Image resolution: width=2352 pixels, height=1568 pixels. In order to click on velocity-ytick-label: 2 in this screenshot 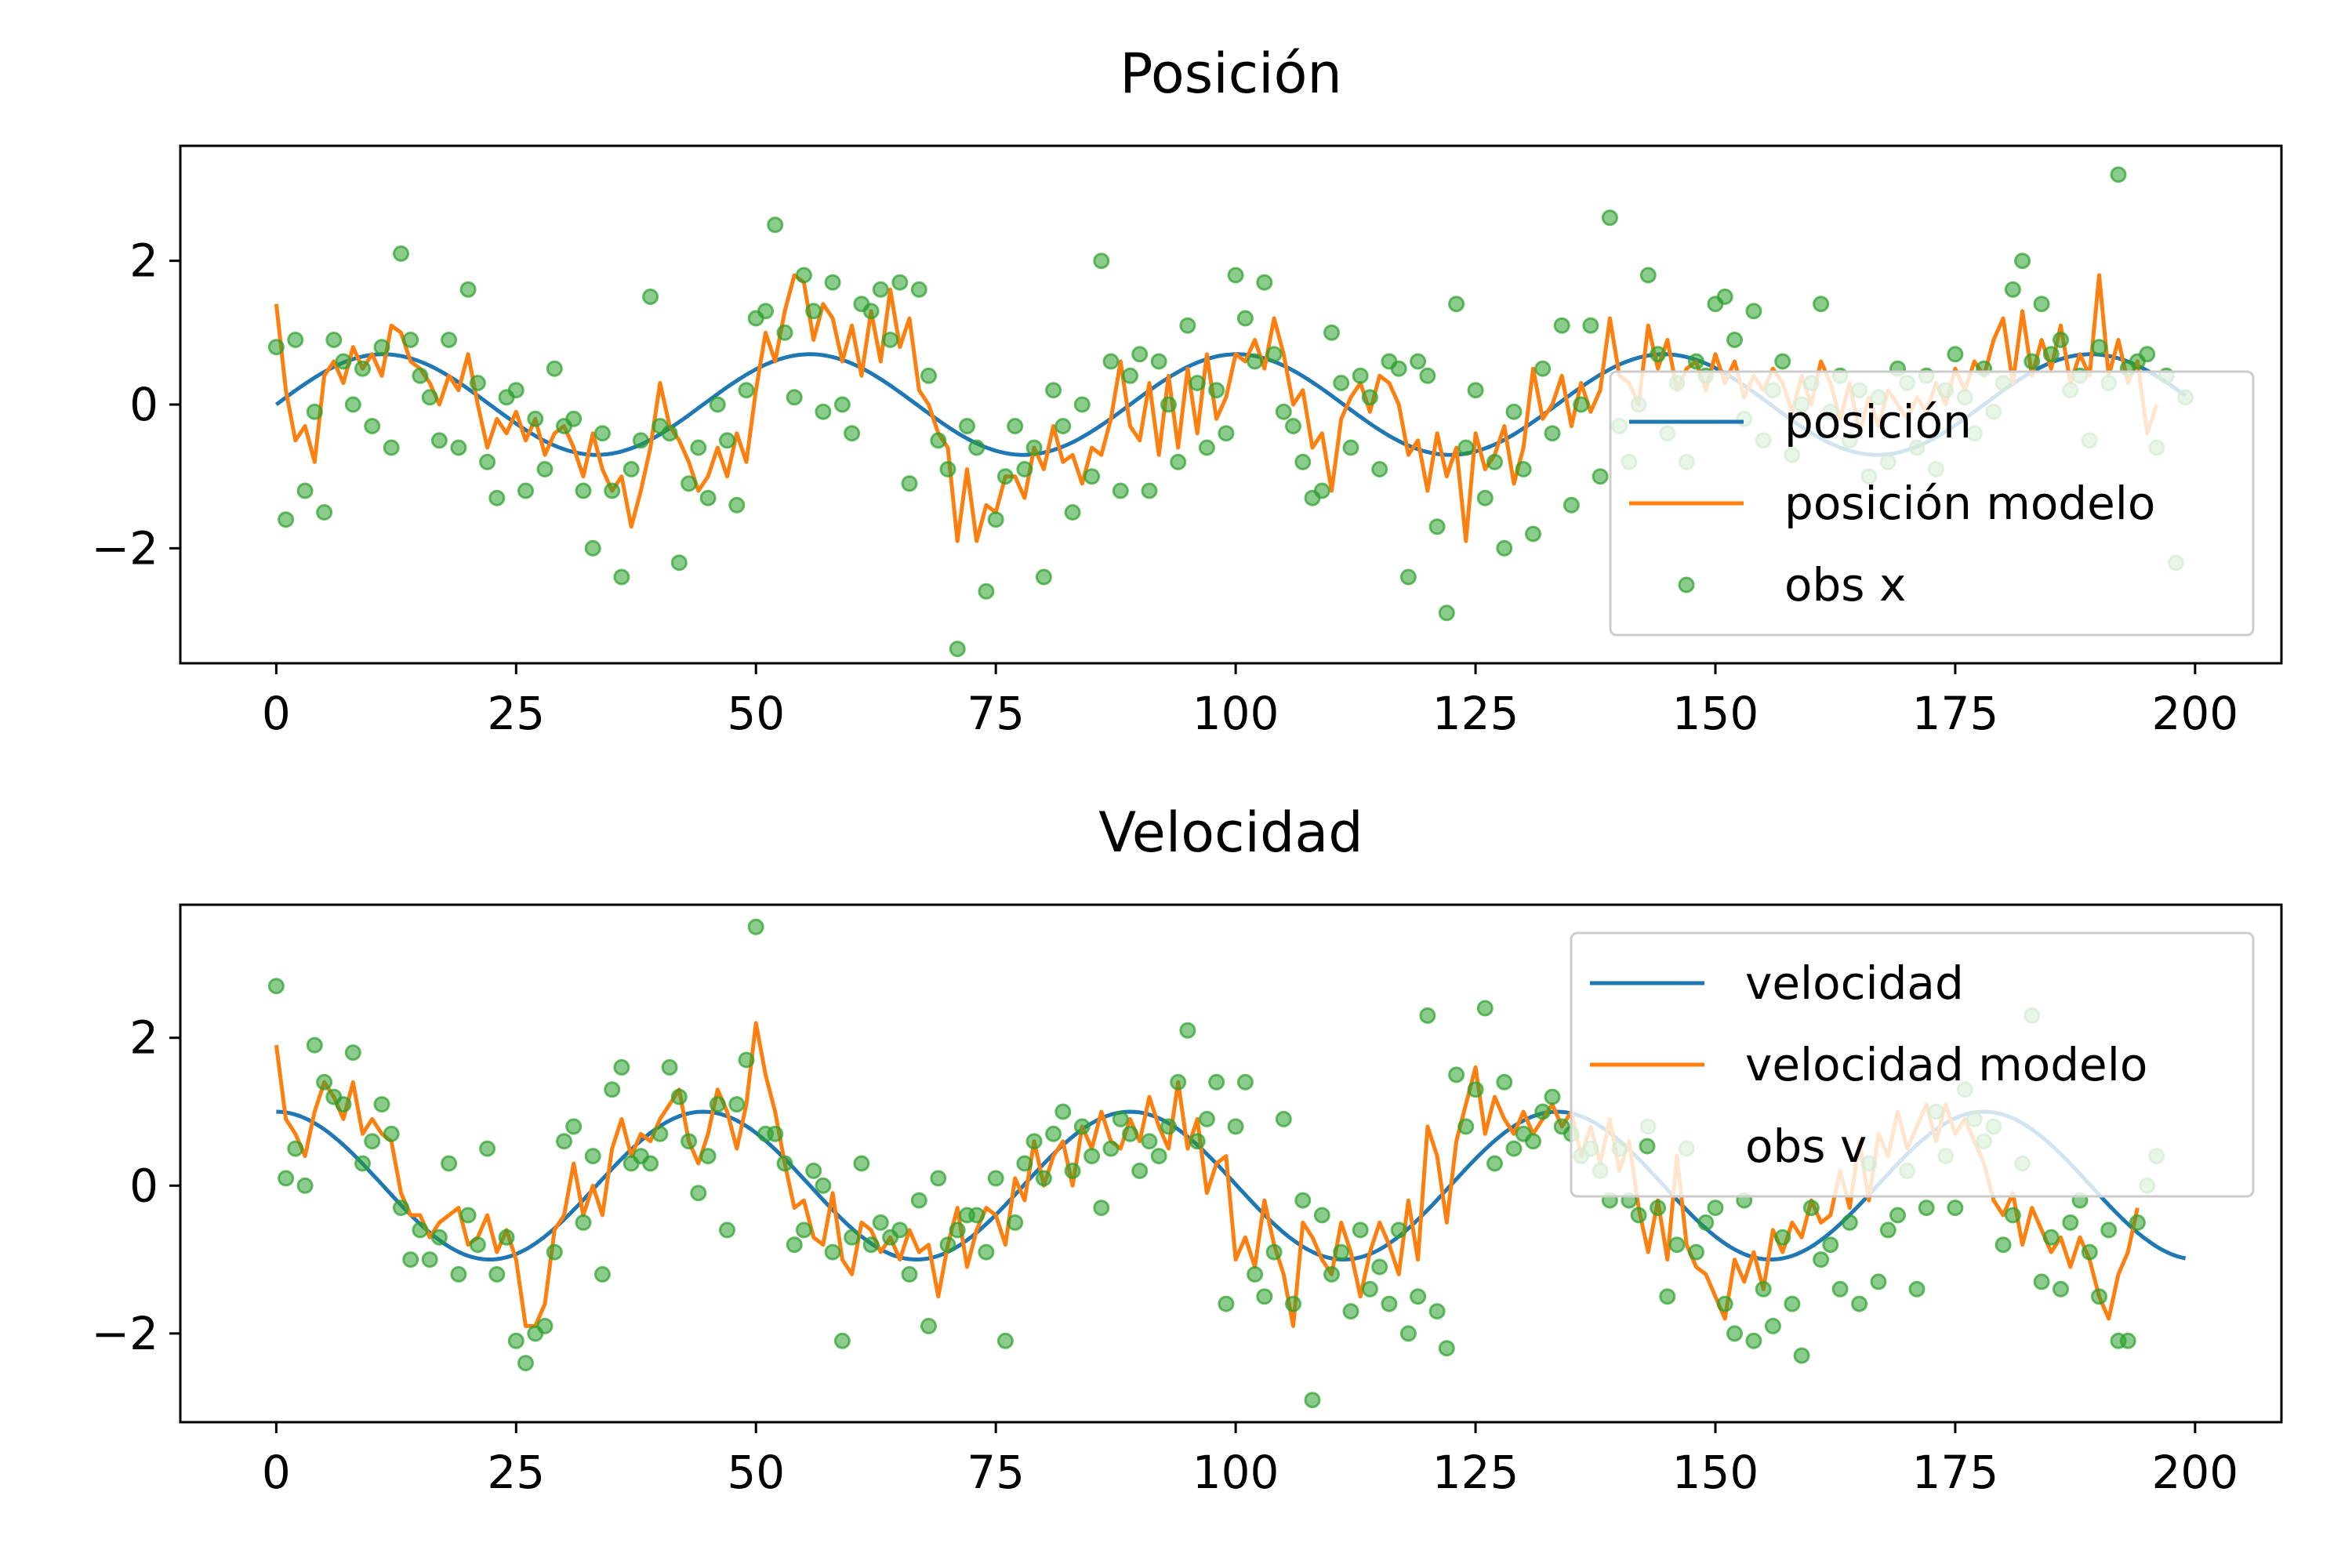, I will do `click(143, 1038)`.